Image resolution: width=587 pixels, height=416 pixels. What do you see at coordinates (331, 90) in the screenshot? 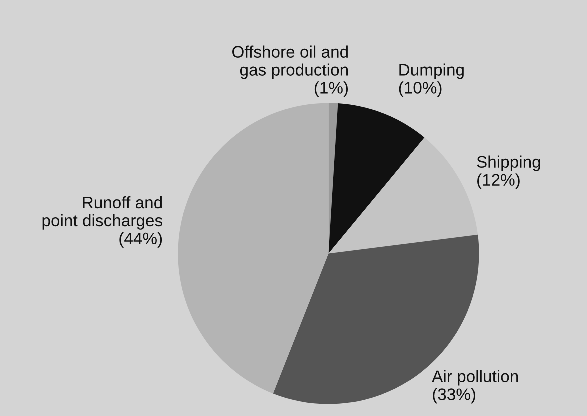
I see `data-label: (1%)` at bounding box center [331, 90].